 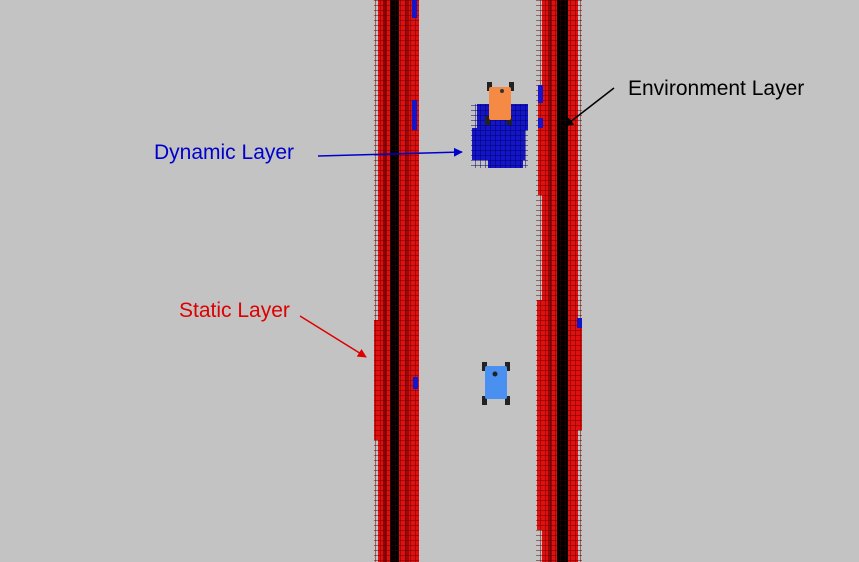 I want to click on static-layer-label: Static Layer, so click(x=234, y=310).